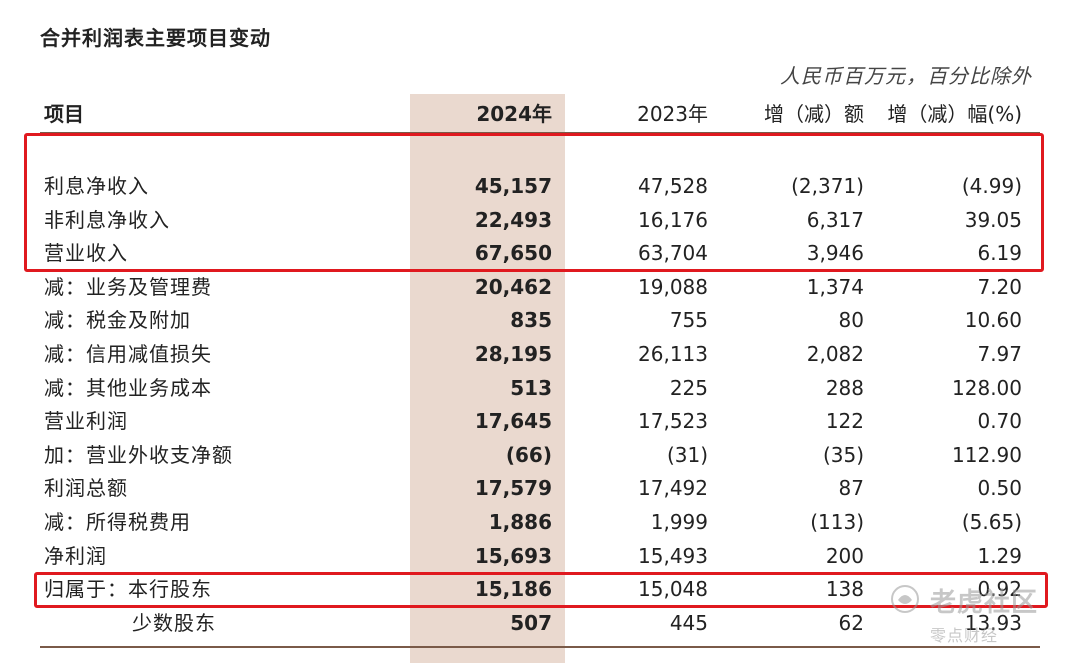 This screenshot has height=663, width=1080. What do you see at coordinates (673, 219) in the screenshot?
I see `cell-2023: 16,176` at bounding box center [673, 219].